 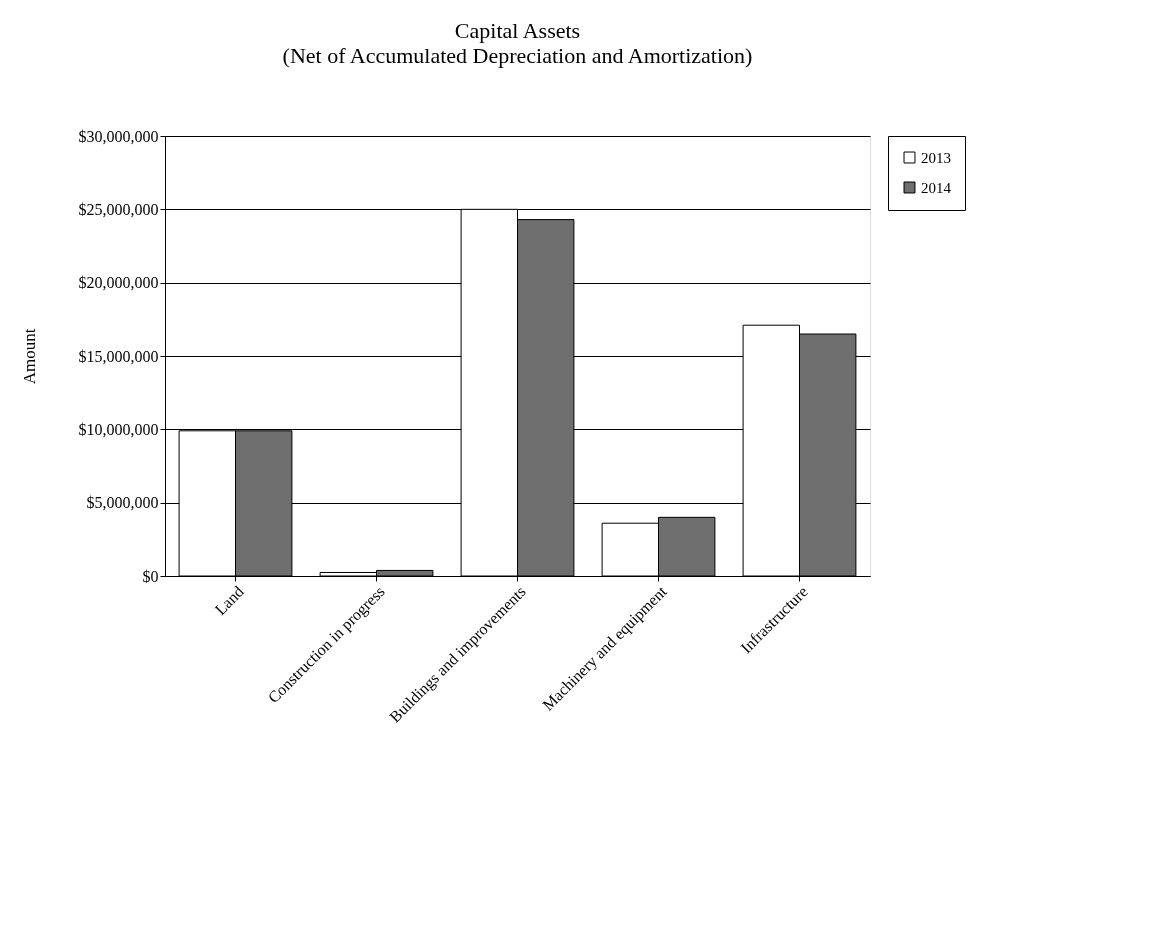 I want to click on y-tick-label: $10,000,000, so click(x=118, y=429).